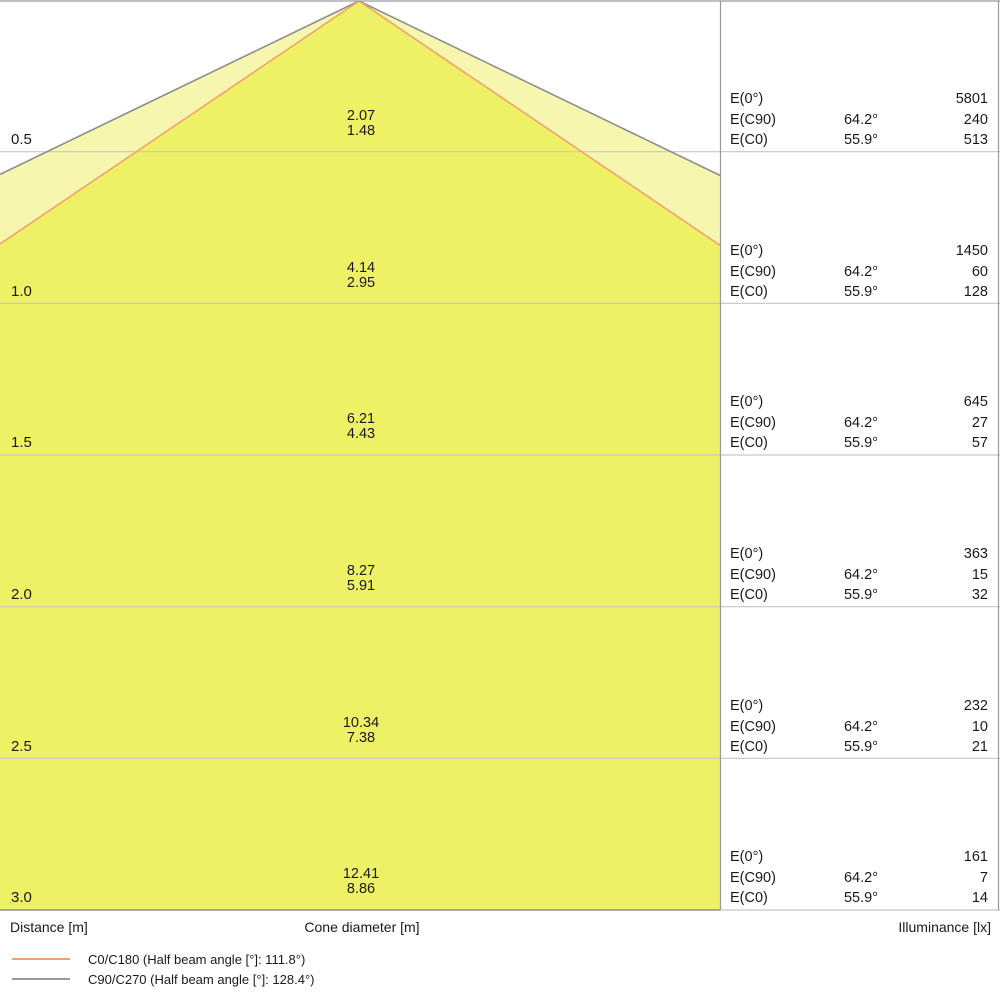 This screenshot has width=1000, height=1000. I want to click on illuminance-block-3-0: E(0°) 161 E(C90) 64.2° 7 E(C0) 55.9° 14, so click(859, 878).